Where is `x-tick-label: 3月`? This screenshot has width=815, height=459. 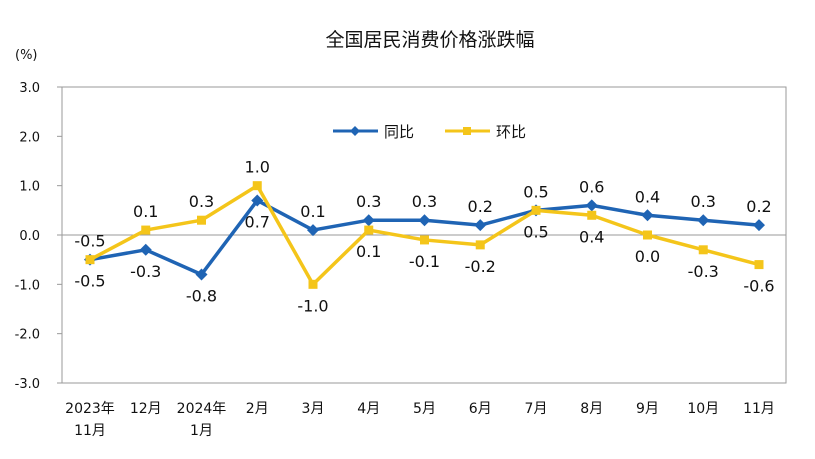 x-tick-label: 3月 is located at coordinates (313, 409).